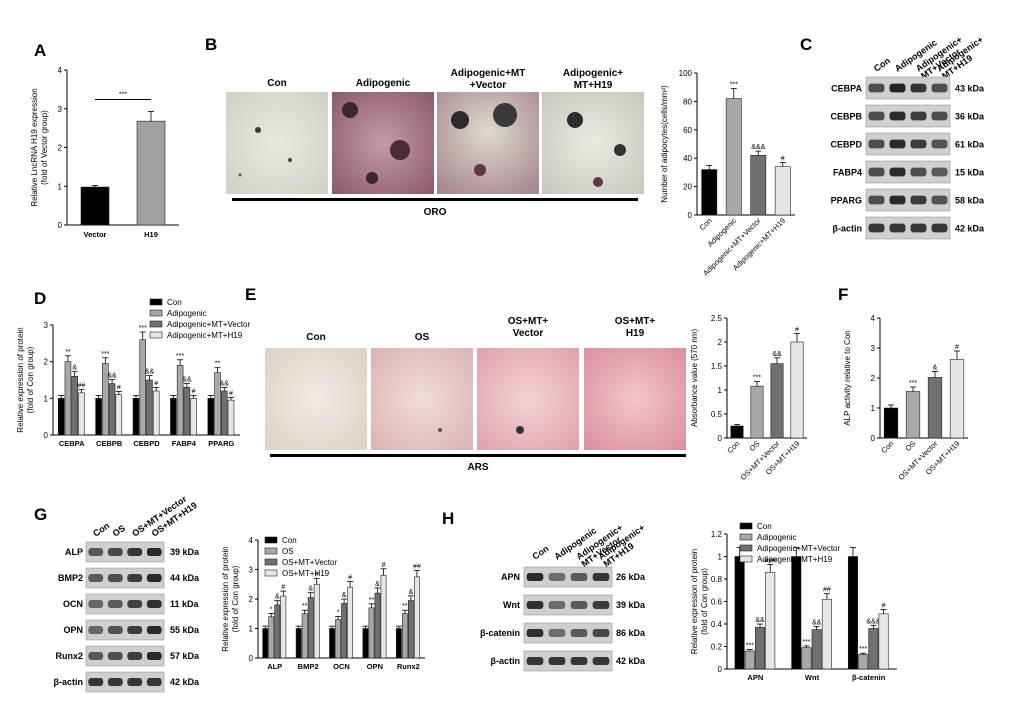 The image size is (1020, 726). I want to click on f-sig-1: ***, so click(913, 383).